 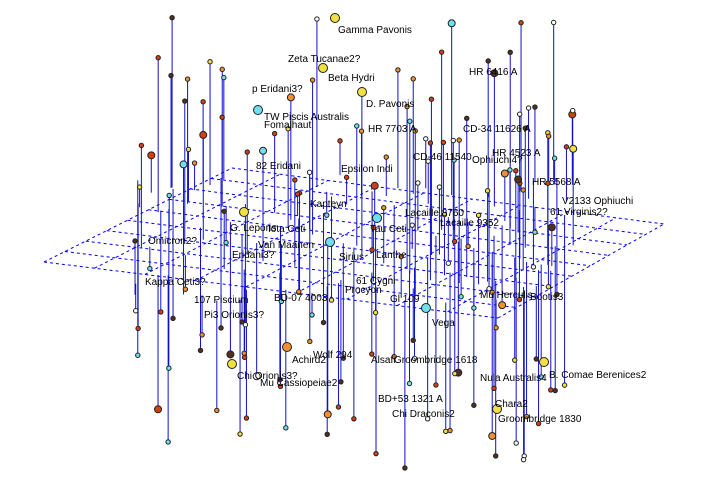 What do you see at coordinates (375, 30) in the screenshot?
I see `star-label-gamma-pavonis: Gamma Pavonis` at bounding box center [375, 30].